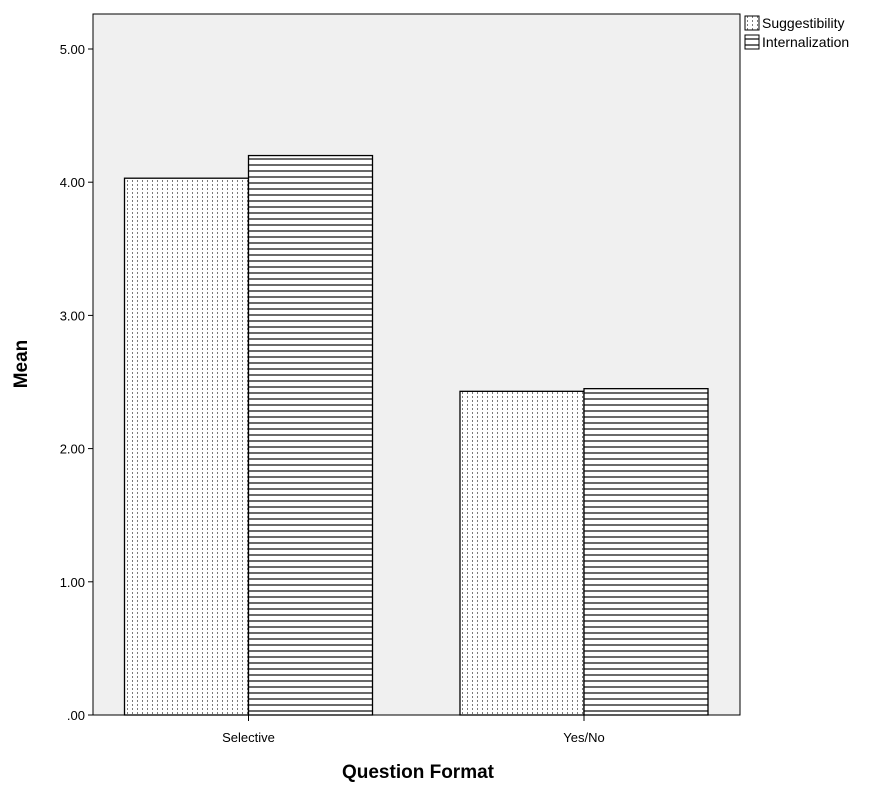 Image resolution: width=872 pixels, height=785 pixels. Describe the element at coordinates (72, 449) in the screenshot. I see `y-tick-label: 2.00` at that location.